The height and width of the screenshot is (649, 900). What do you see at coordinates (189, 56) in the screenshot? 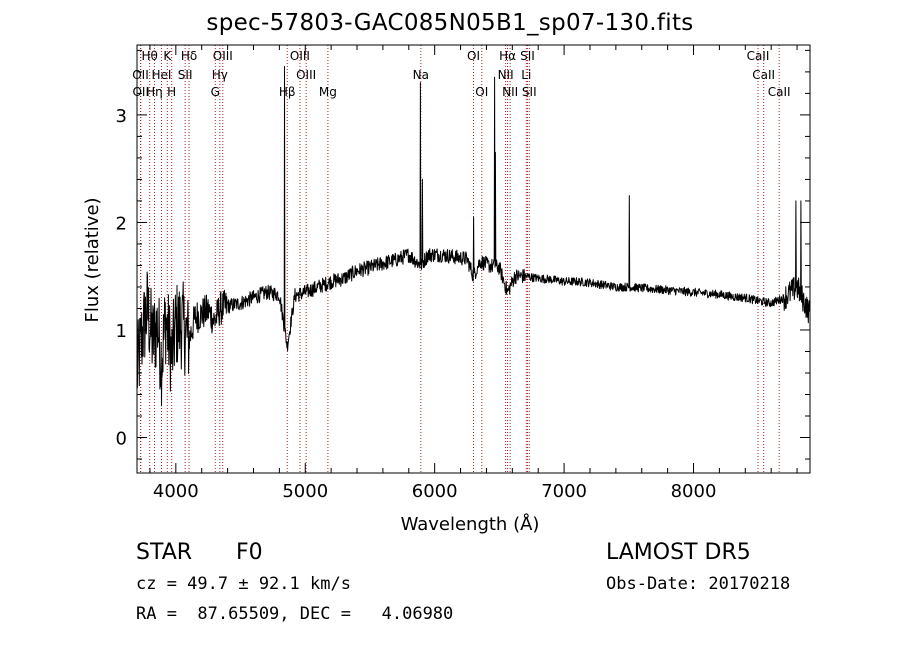
I see `line-marker-label-2: Hδ` at bounding box center [189, 56].